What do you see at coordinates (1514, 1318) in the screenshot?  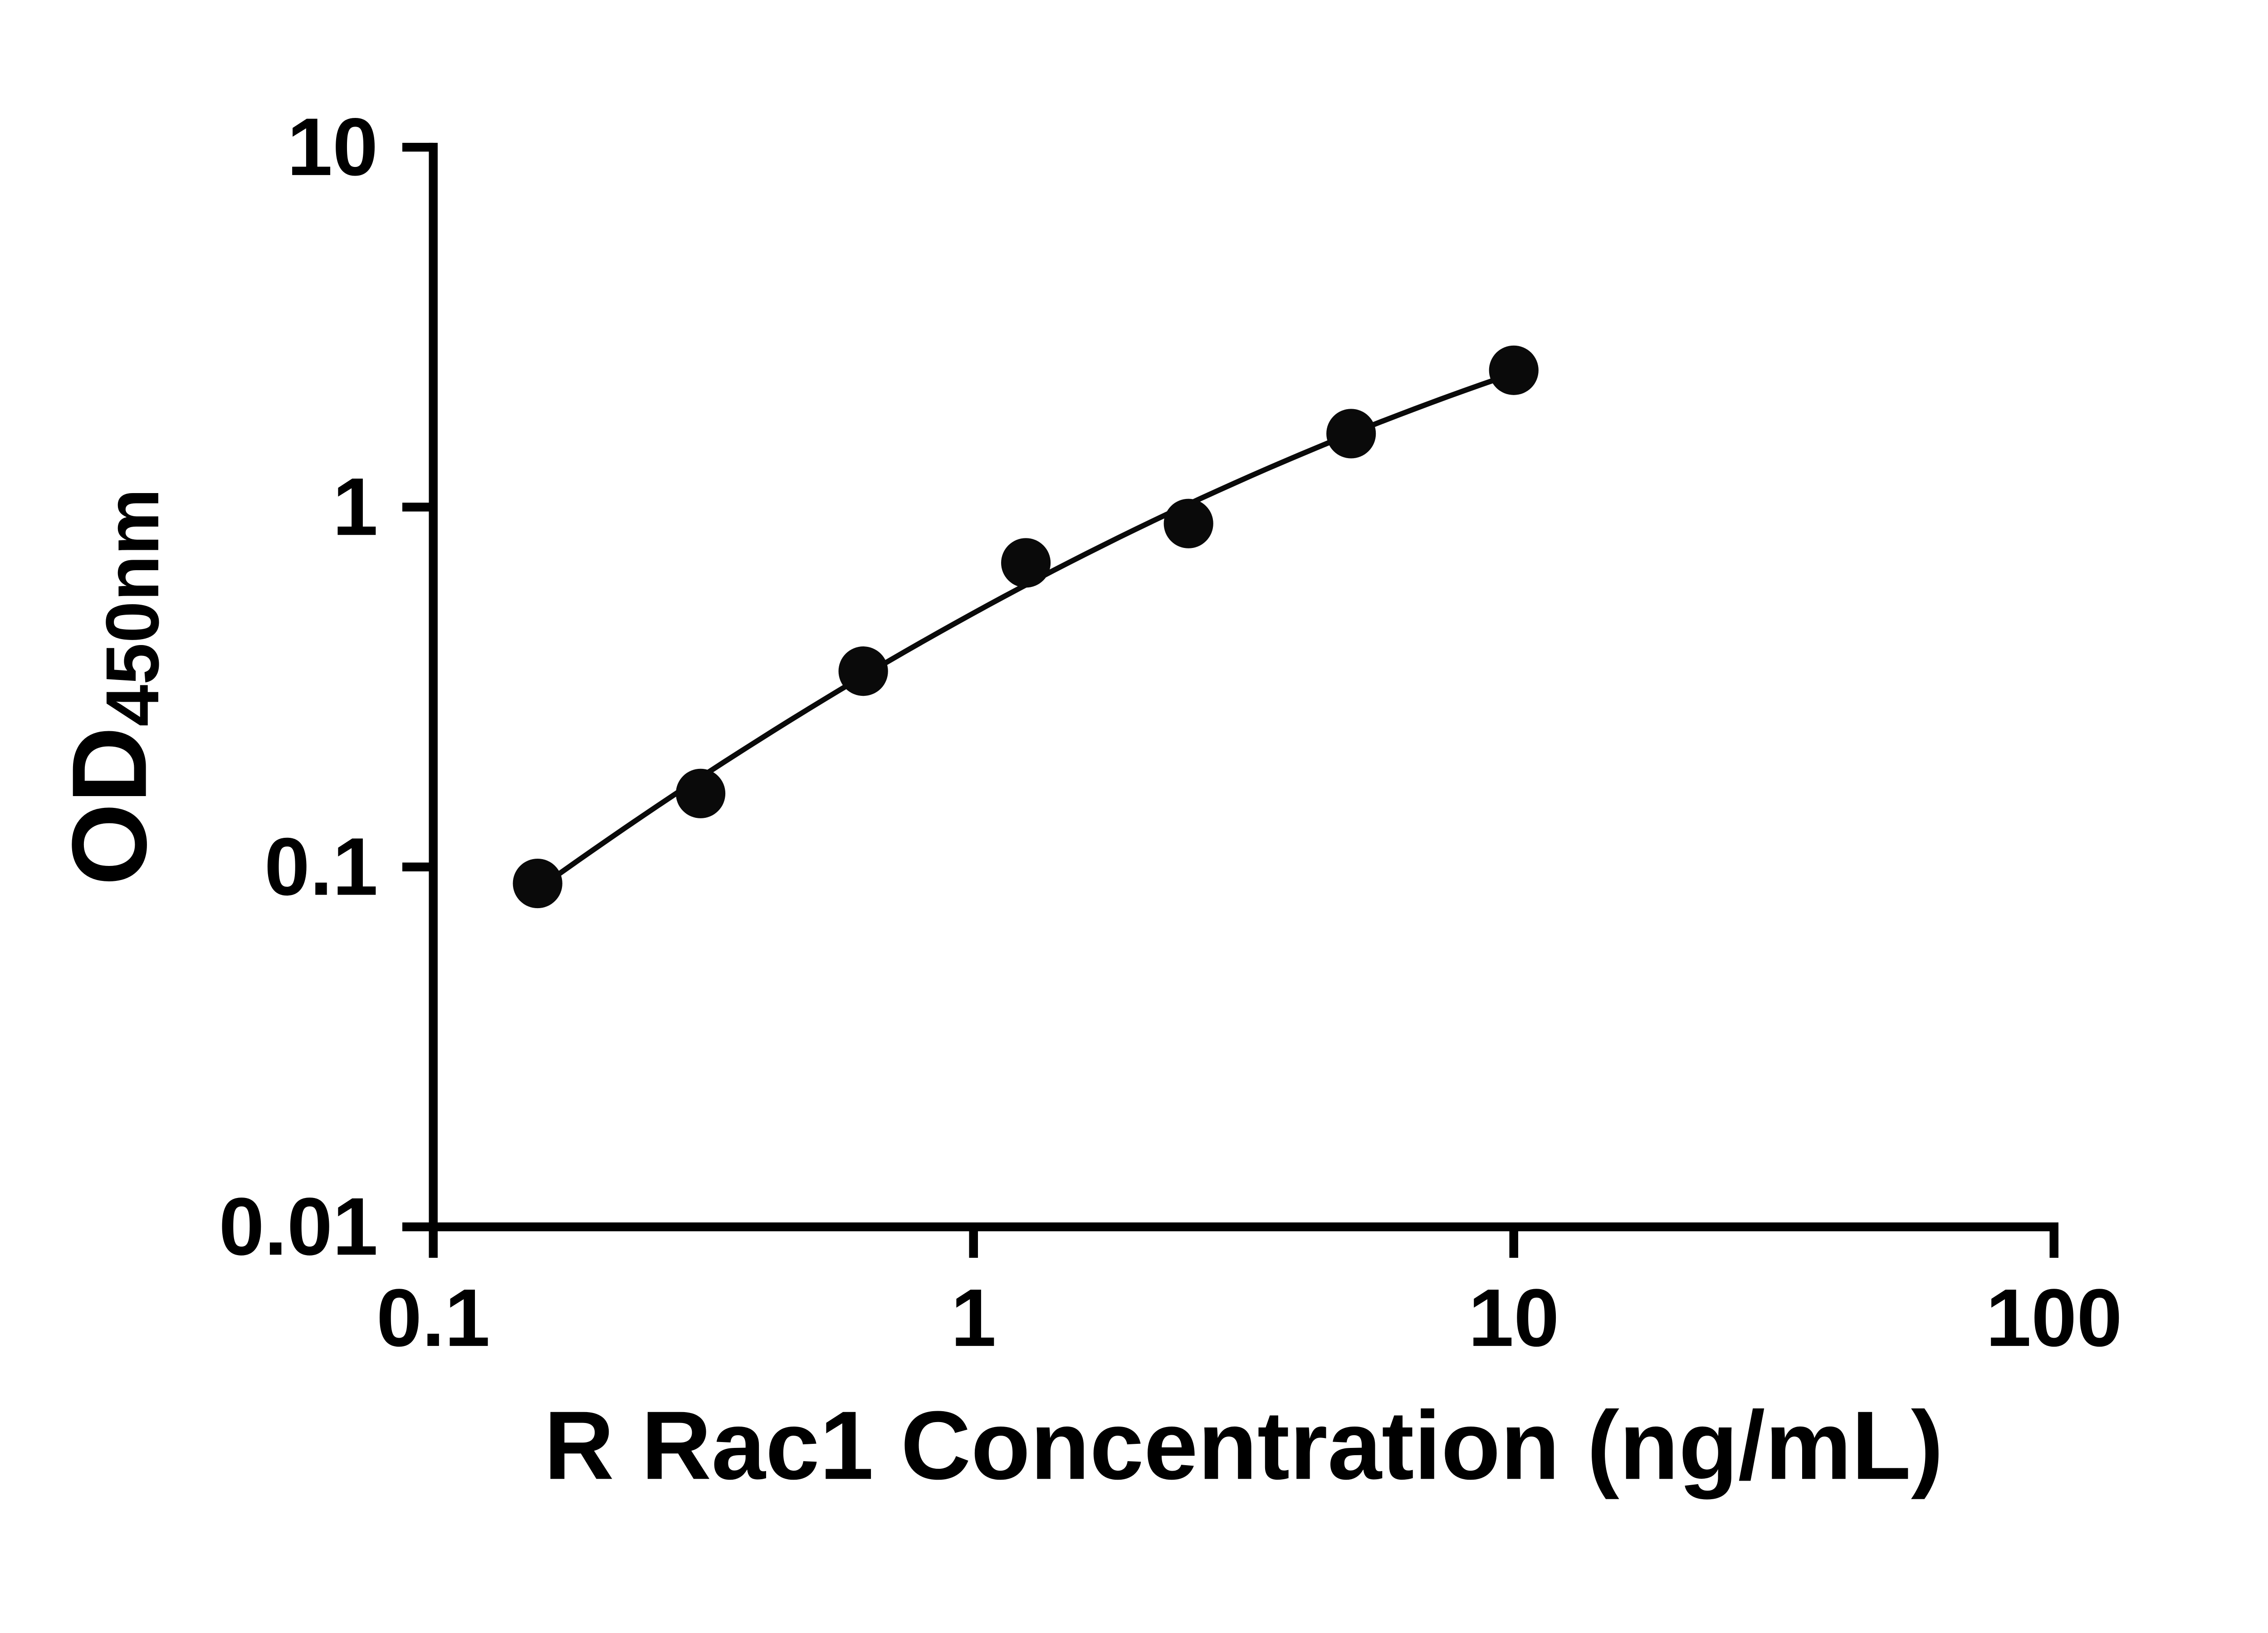 I see `x-tick-label: 10` at bounding box center [1514, 1318].